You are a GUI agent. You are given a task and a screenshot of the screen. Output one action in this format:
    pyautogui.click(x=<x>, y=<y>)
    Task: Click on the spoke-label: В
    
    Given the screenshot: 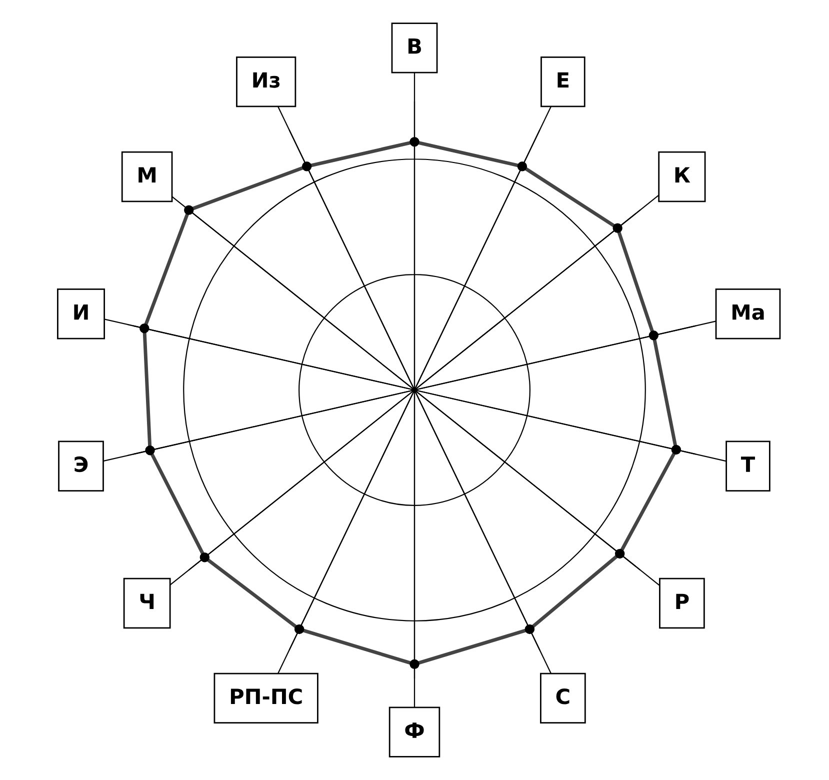 What is the action you would take?
    pyautogui.click(x=414, y=46)
    